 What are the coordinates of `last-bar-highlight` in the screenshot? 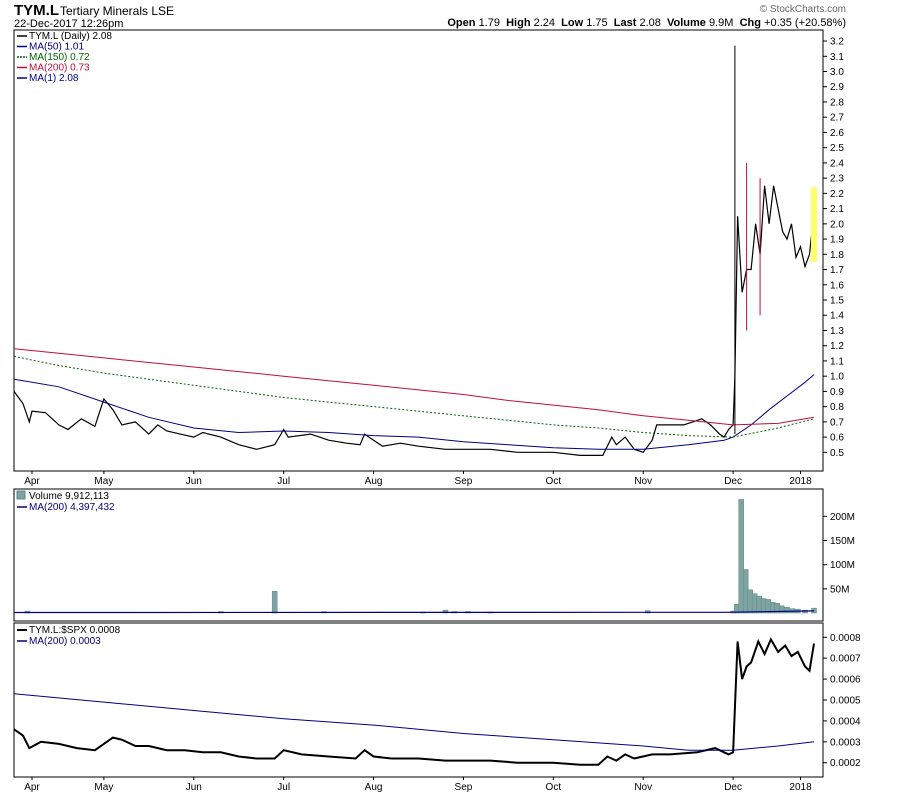 It's located at (814, 224).